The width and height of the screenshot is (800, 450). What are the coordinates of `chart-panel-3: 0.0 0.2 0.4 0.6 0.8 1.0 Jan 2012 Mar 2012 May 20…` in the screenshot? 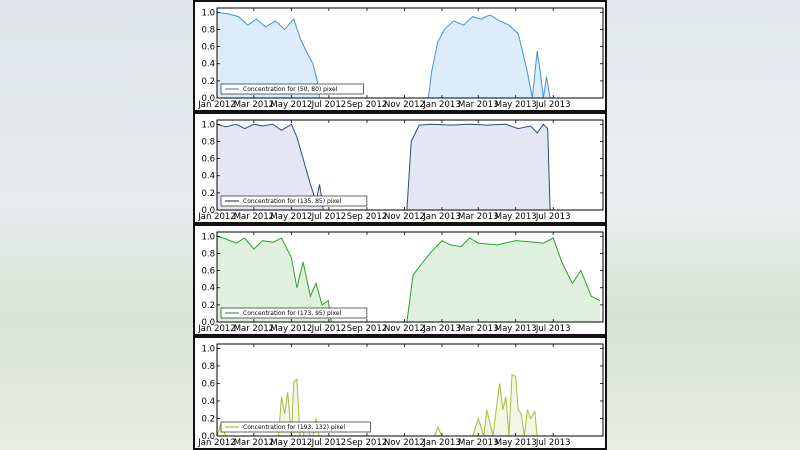 It's located at (400, 280).